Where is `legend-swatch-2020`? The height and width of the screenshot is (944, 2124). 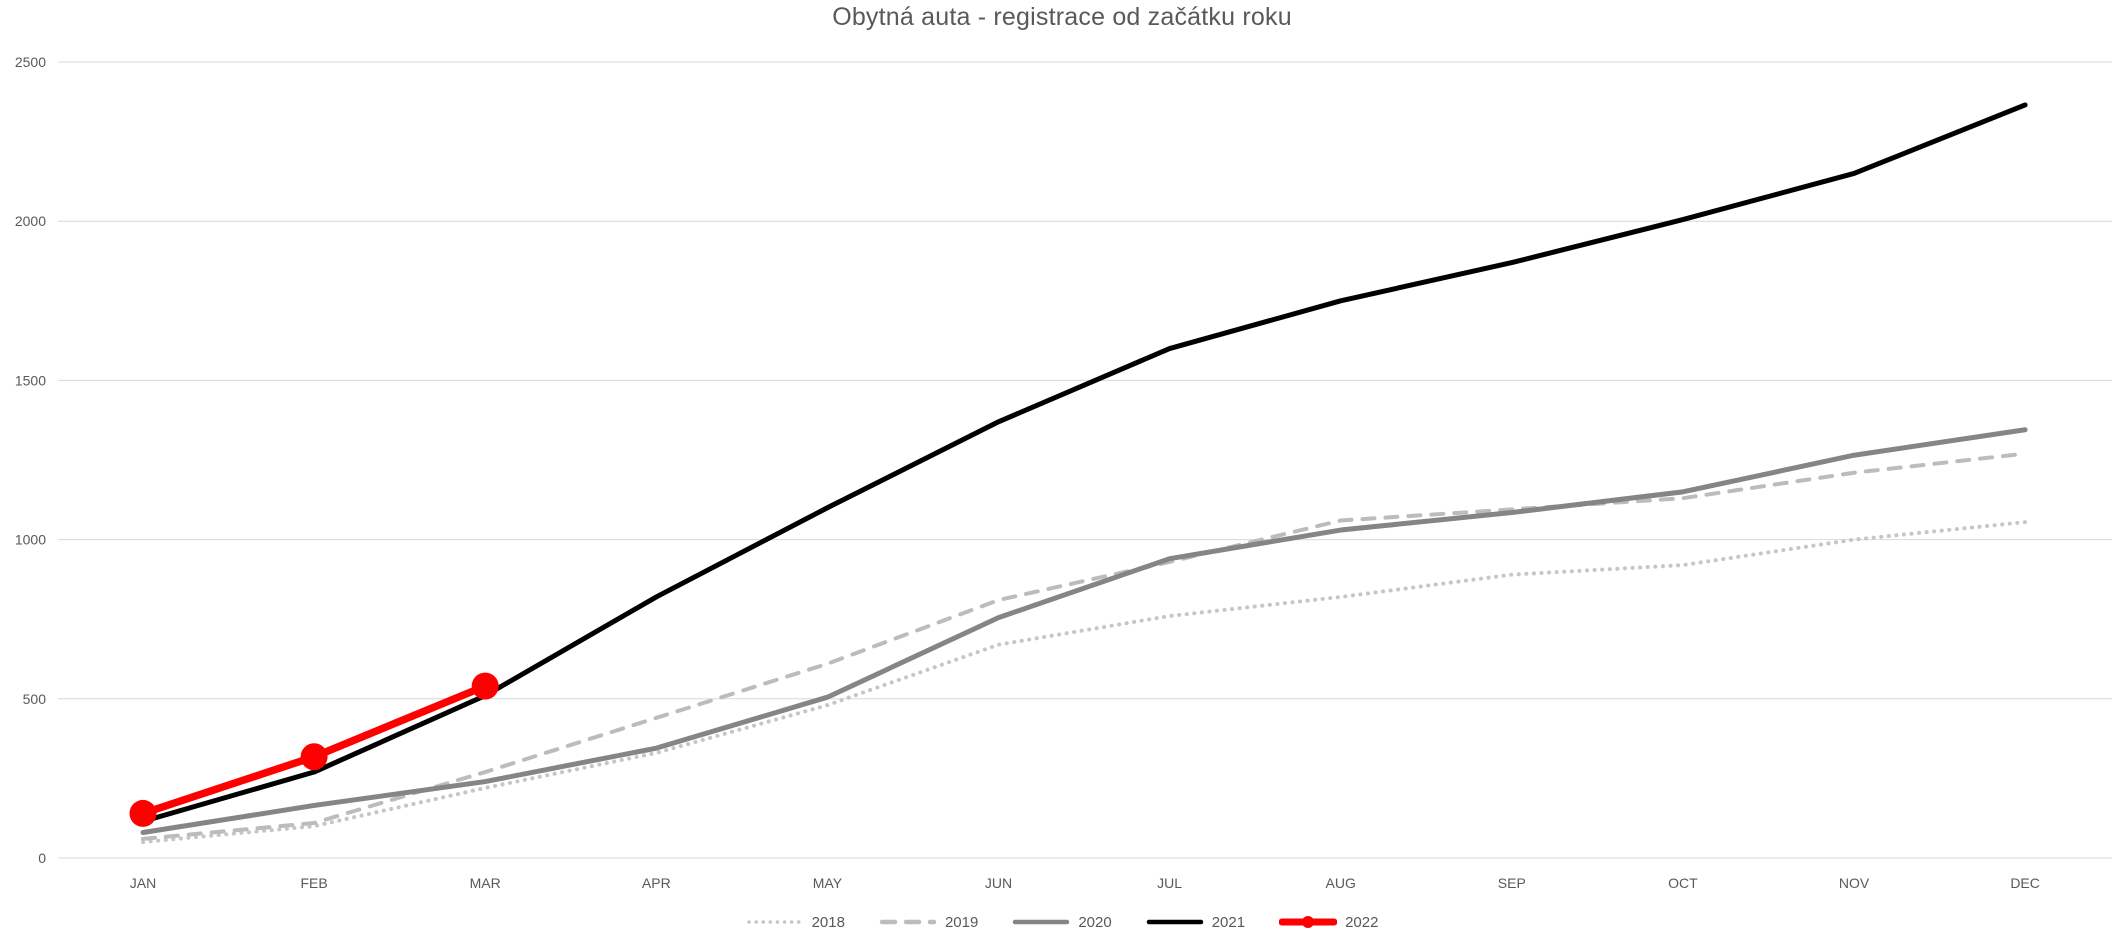
legend-swatch-2020 is located at coordinates (1041, 922).